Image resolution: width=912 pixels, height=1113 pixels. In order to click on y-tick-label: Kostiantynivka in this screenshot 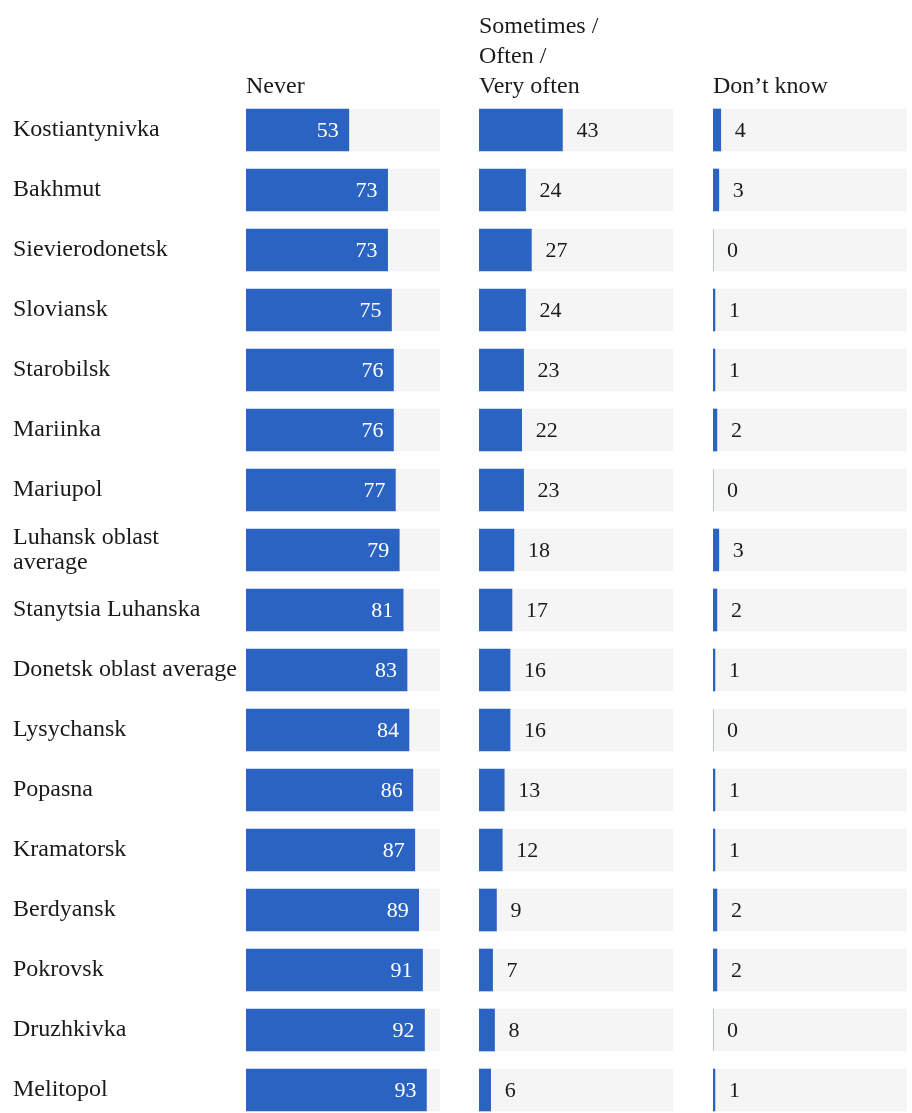, I will do `click(86, 128)`.